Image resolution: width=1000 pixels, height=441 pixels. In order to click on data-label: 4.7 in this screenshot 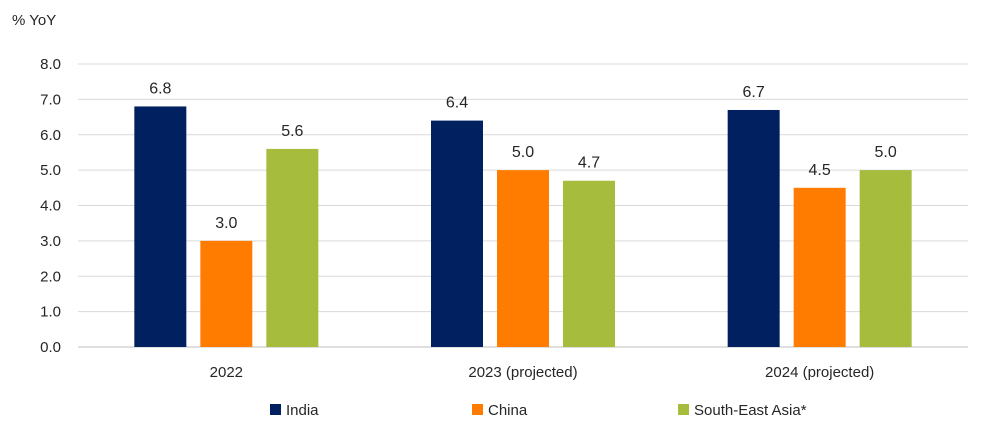, I will do `click(589, 163)`.